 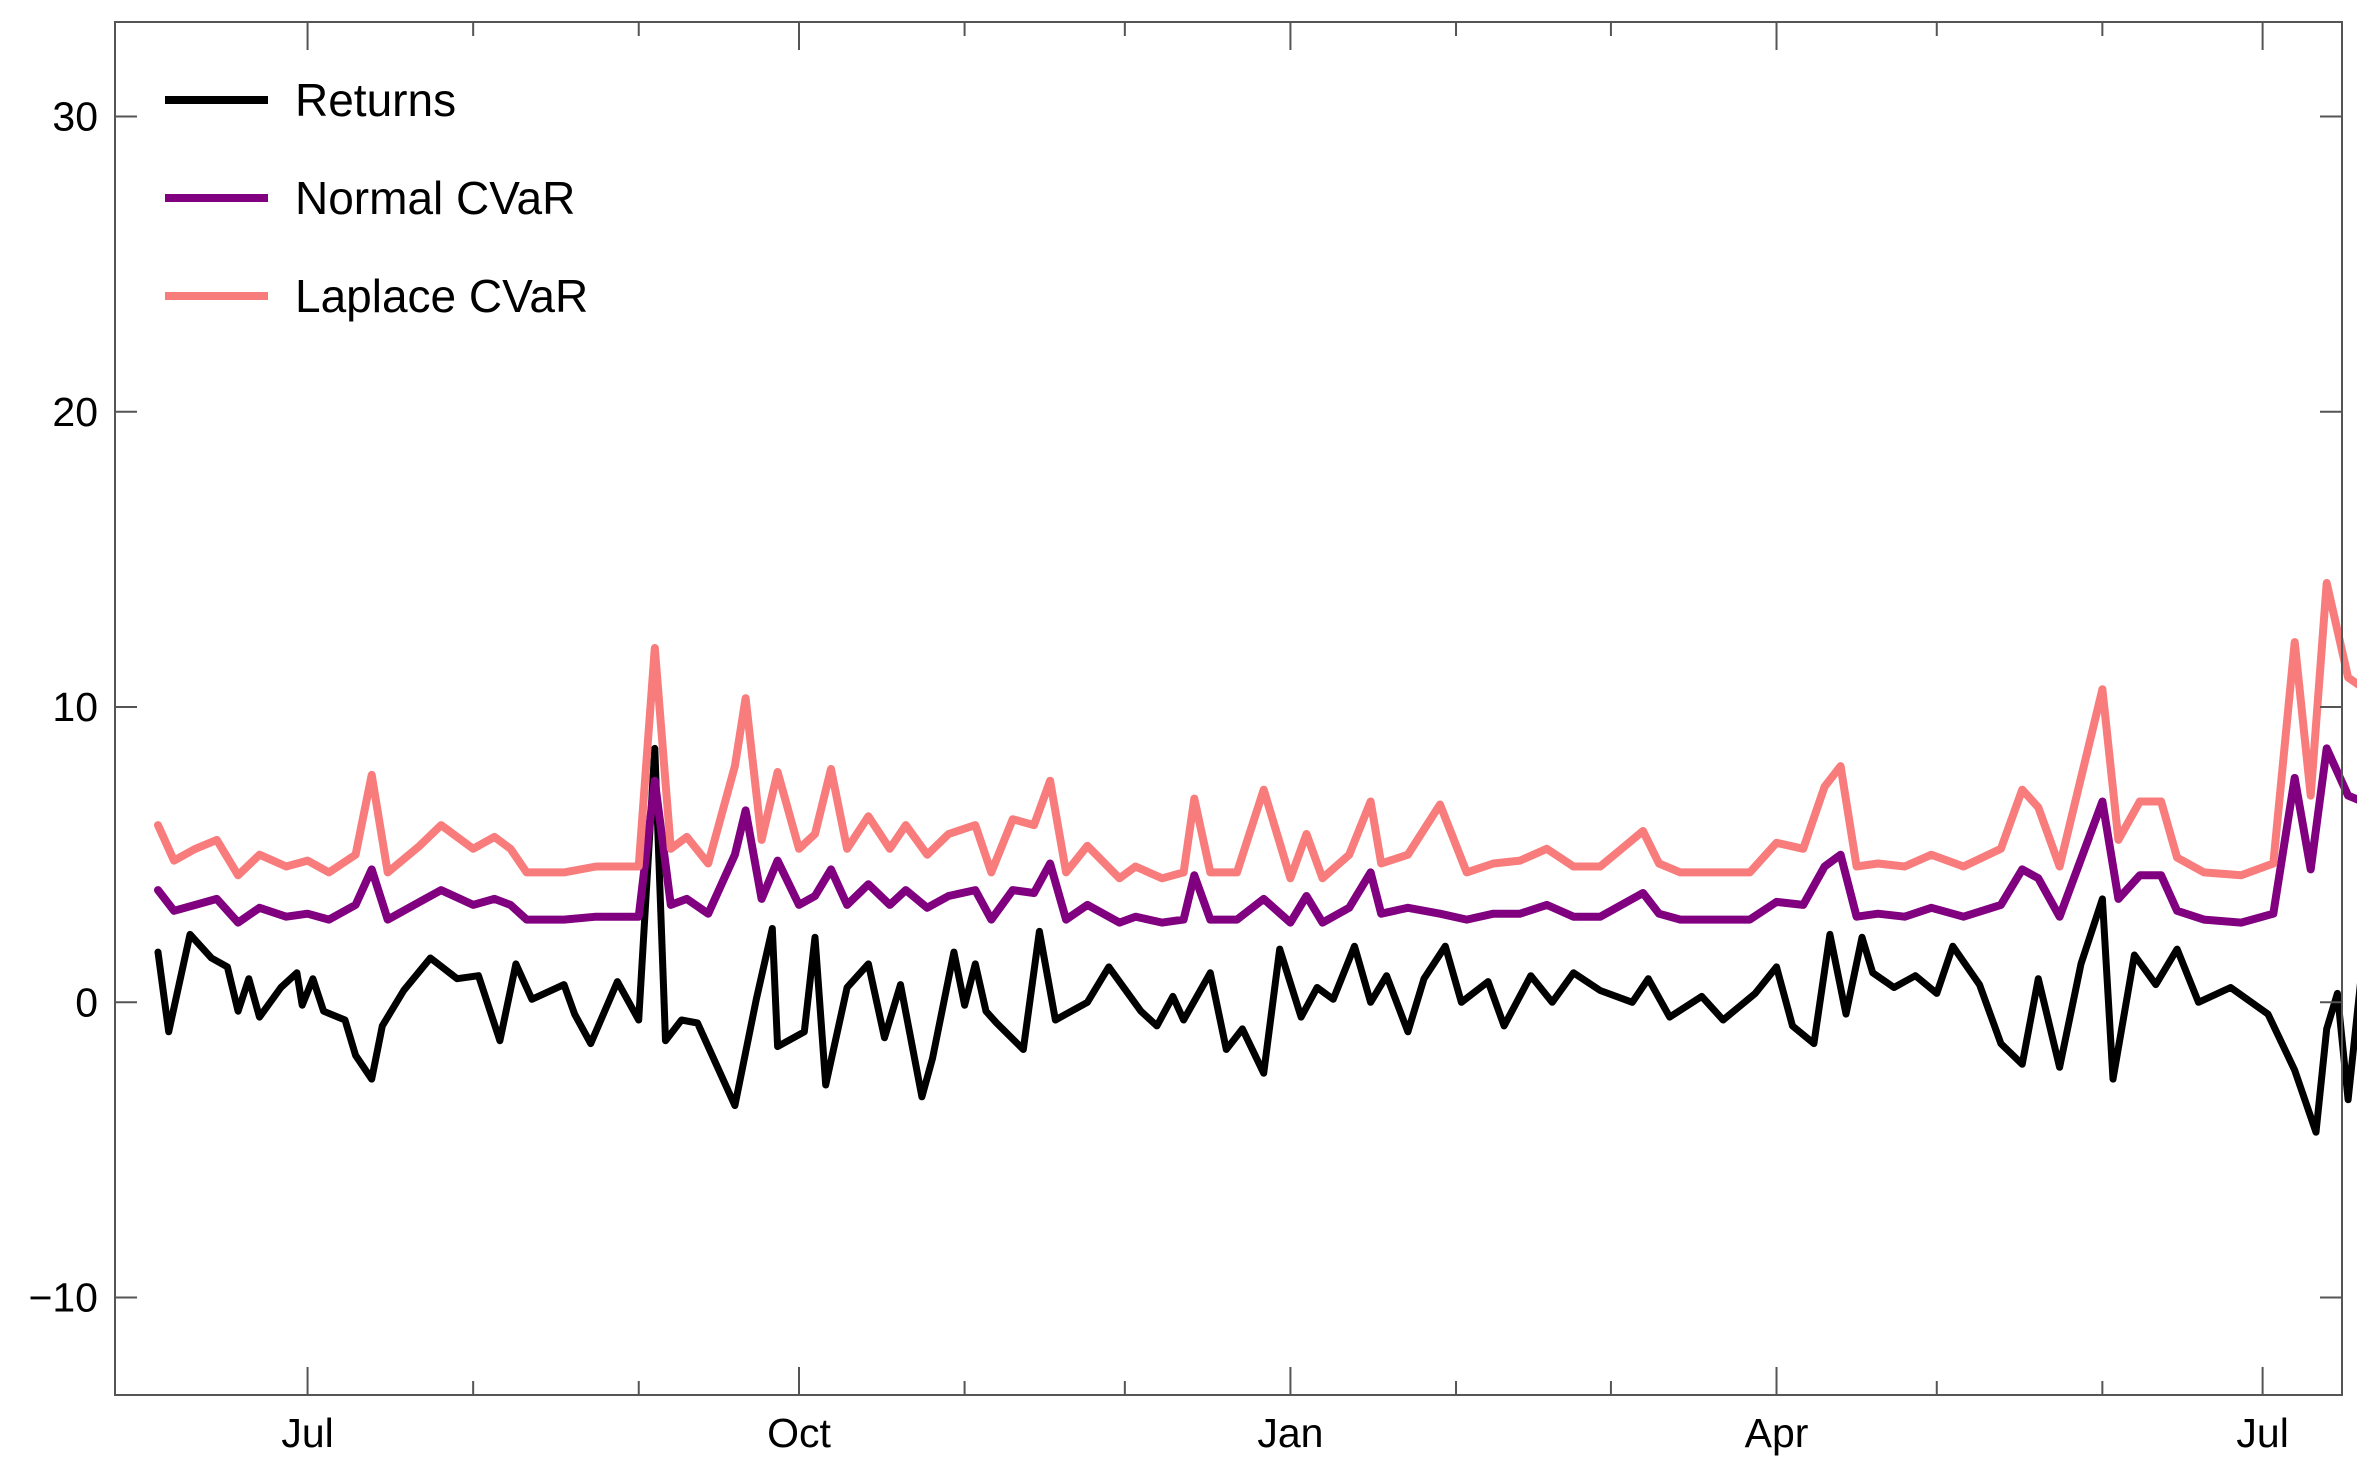 I want to click on legend: Returns Normal CVaR Laplace CVaR, so click(x=376, y=198).